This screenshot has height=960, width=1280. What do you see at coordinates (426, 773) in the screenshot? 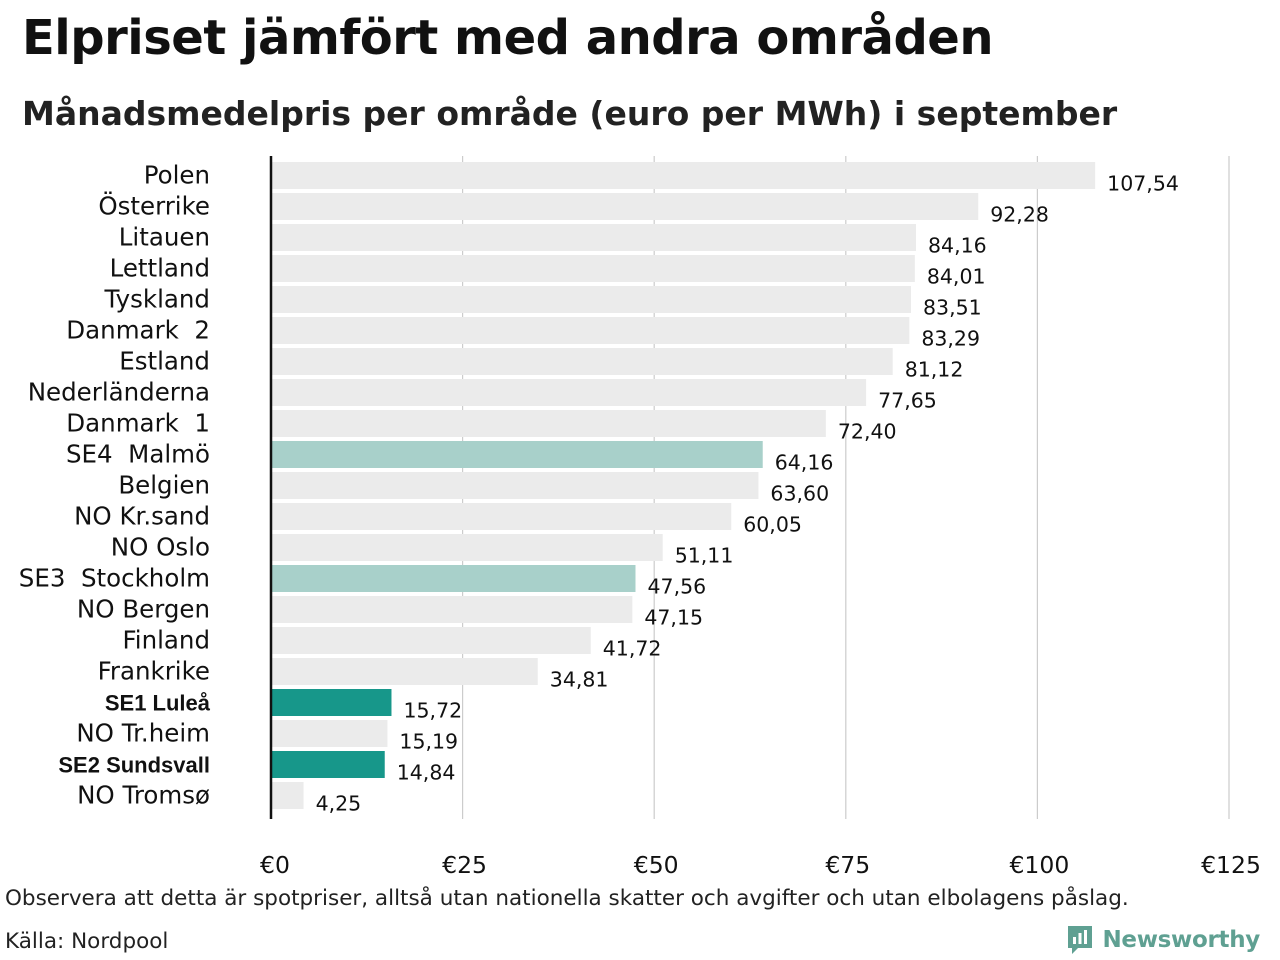
I see `value-label: 14,84` at bounding box center [426, 773].